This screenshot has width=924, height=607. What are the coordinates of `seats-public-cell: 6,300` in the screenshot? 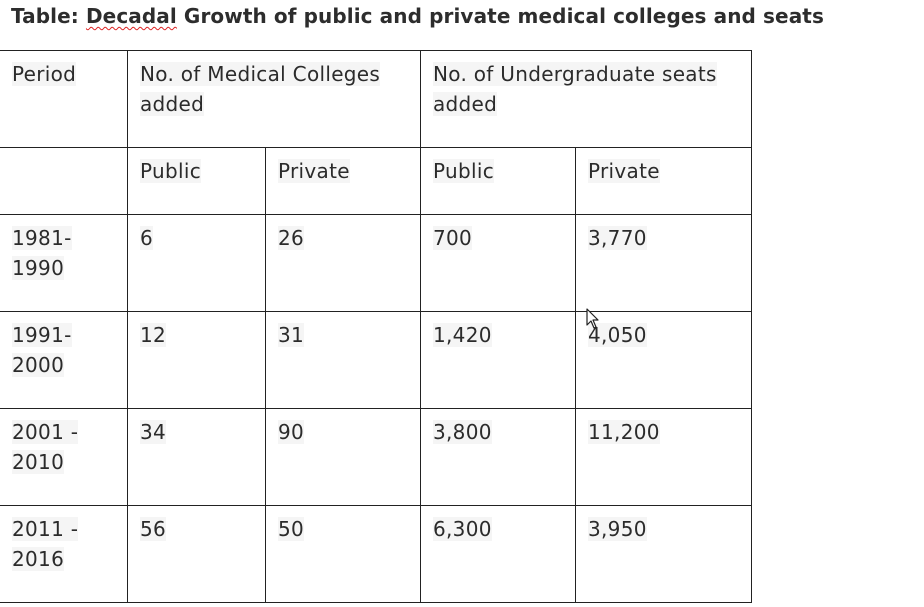 It's located at (498, 554).